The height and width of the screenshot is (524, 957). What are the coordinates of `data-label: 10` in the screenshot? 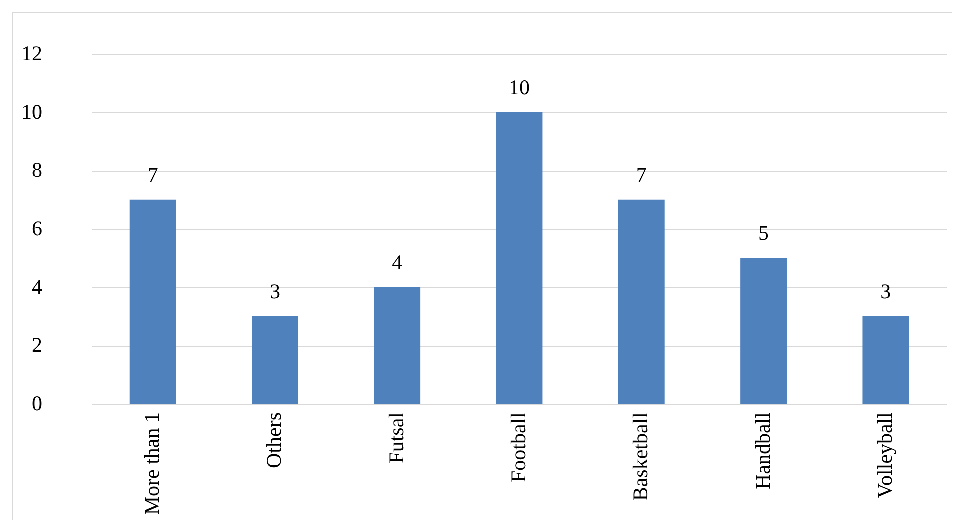 It's located at (519, 87).